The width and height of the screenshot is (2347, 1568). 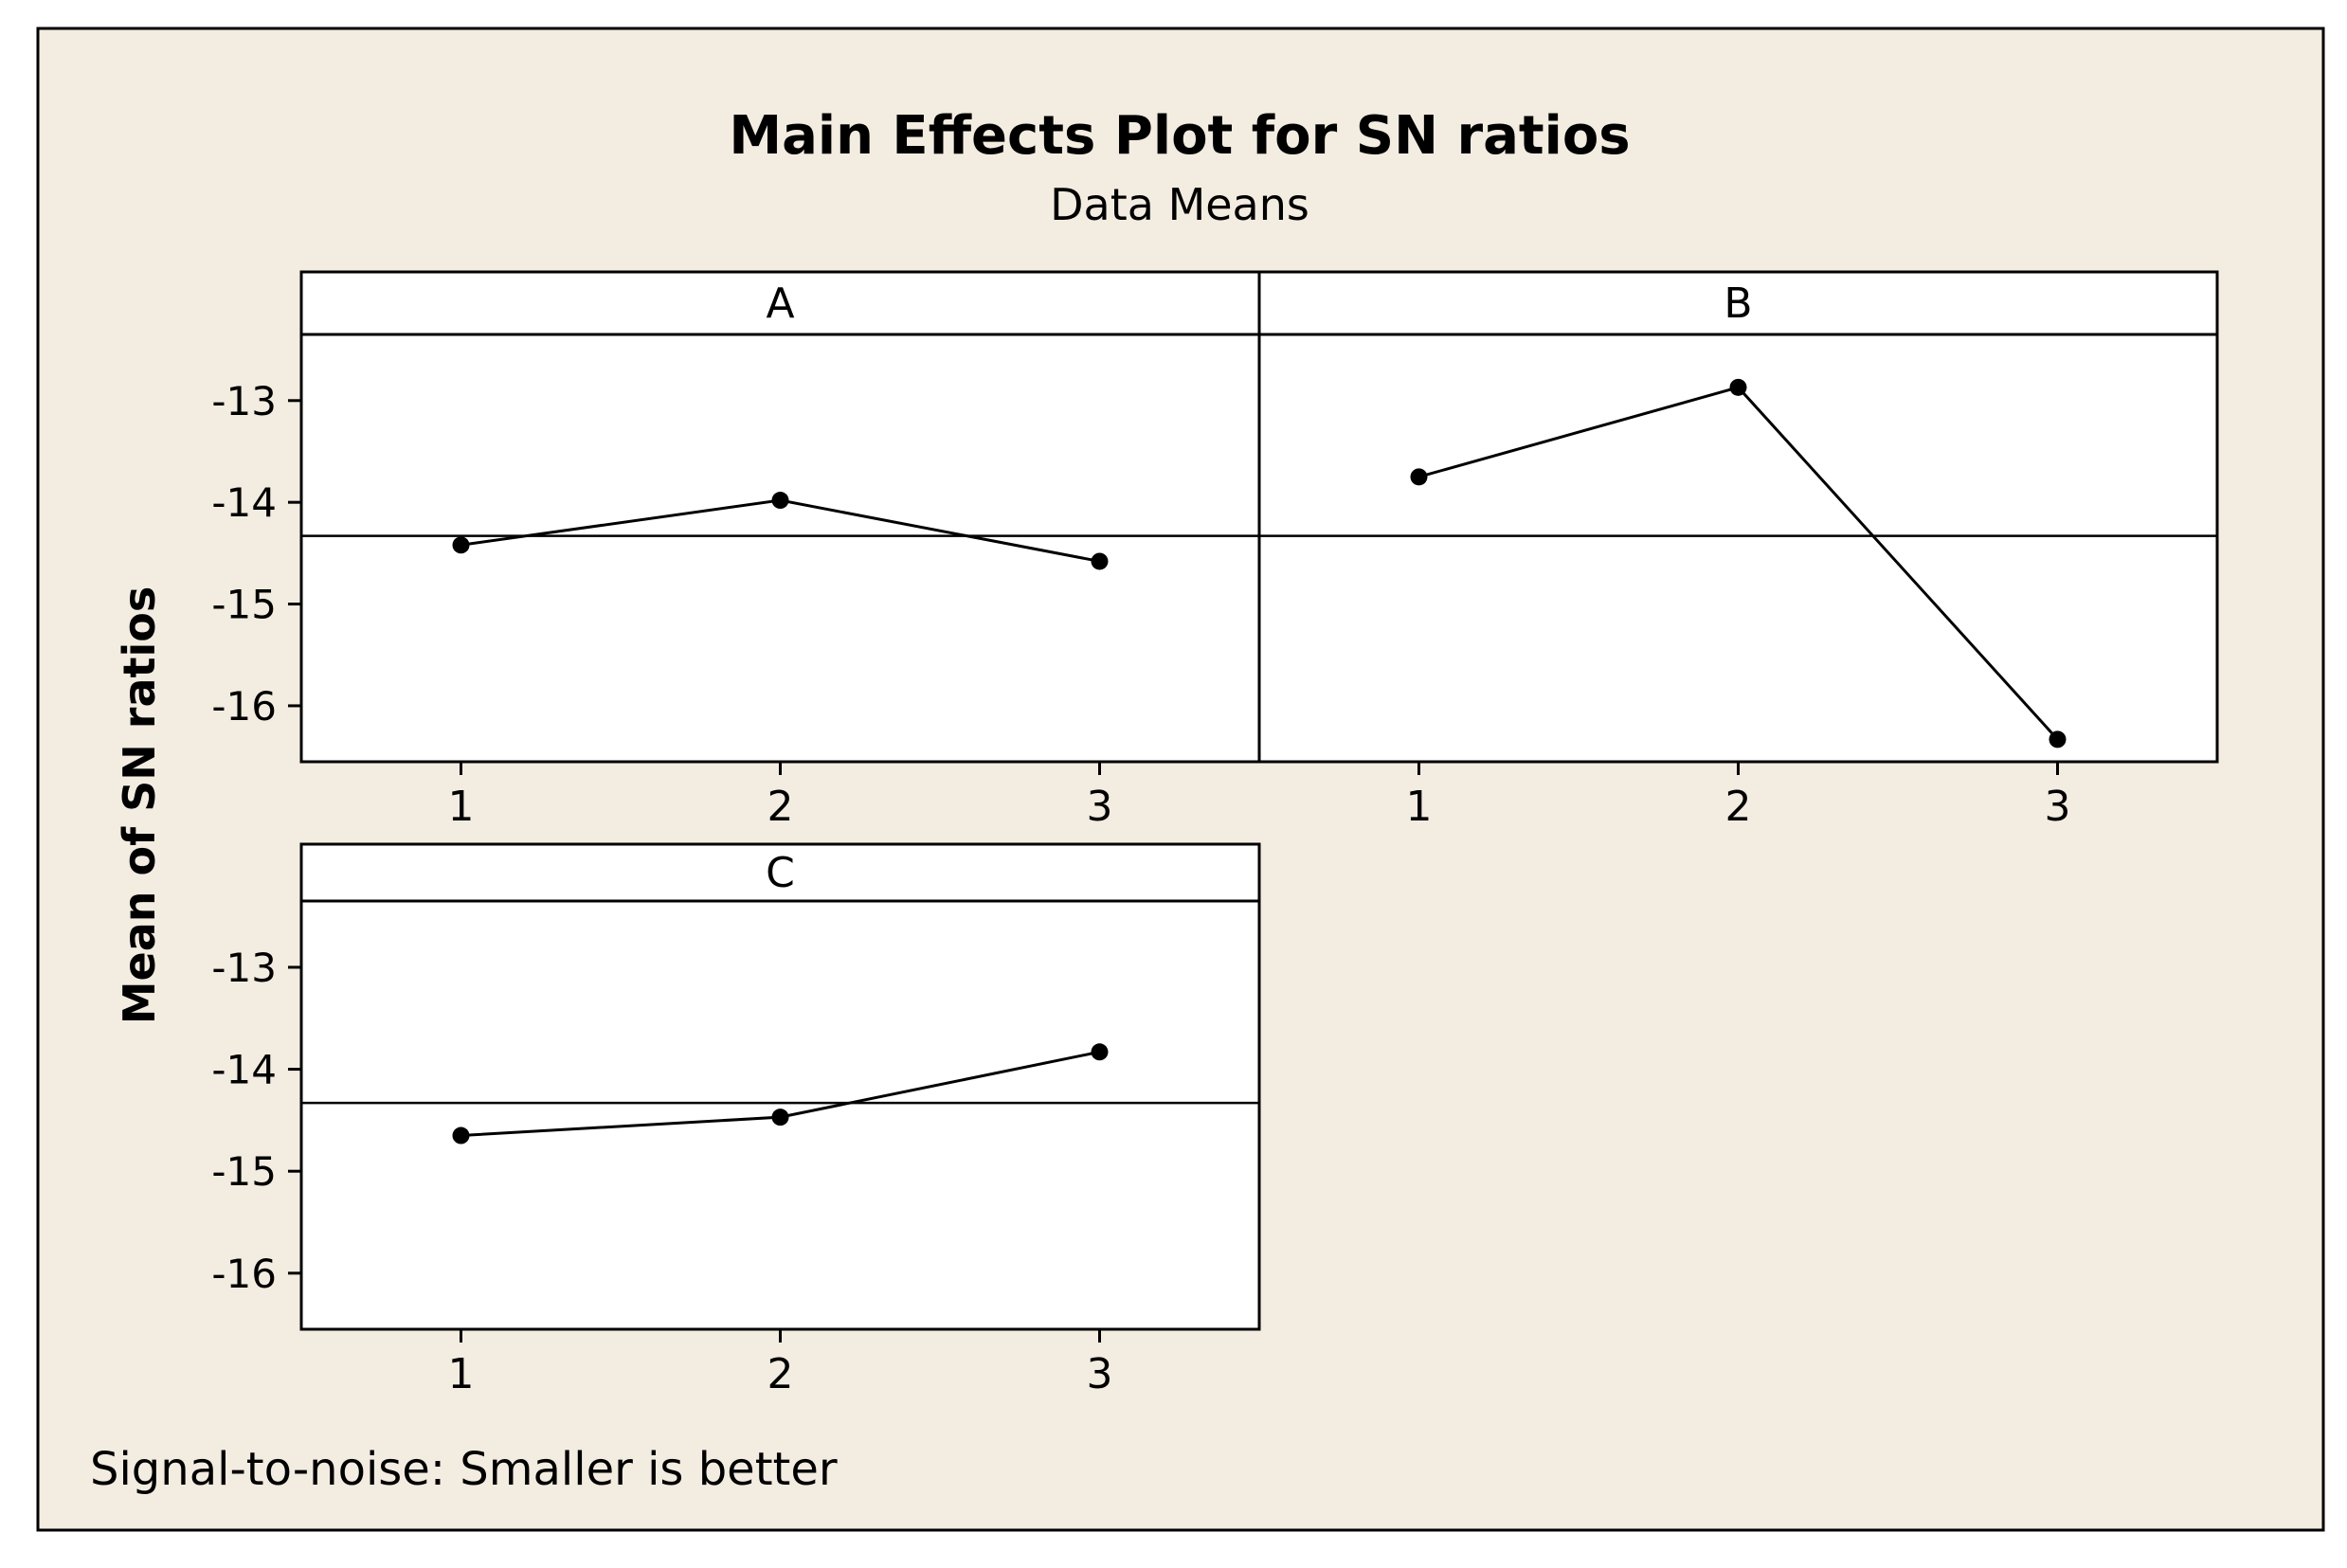 I want to click on panel-header-label: C, so click(x=780, y=873).